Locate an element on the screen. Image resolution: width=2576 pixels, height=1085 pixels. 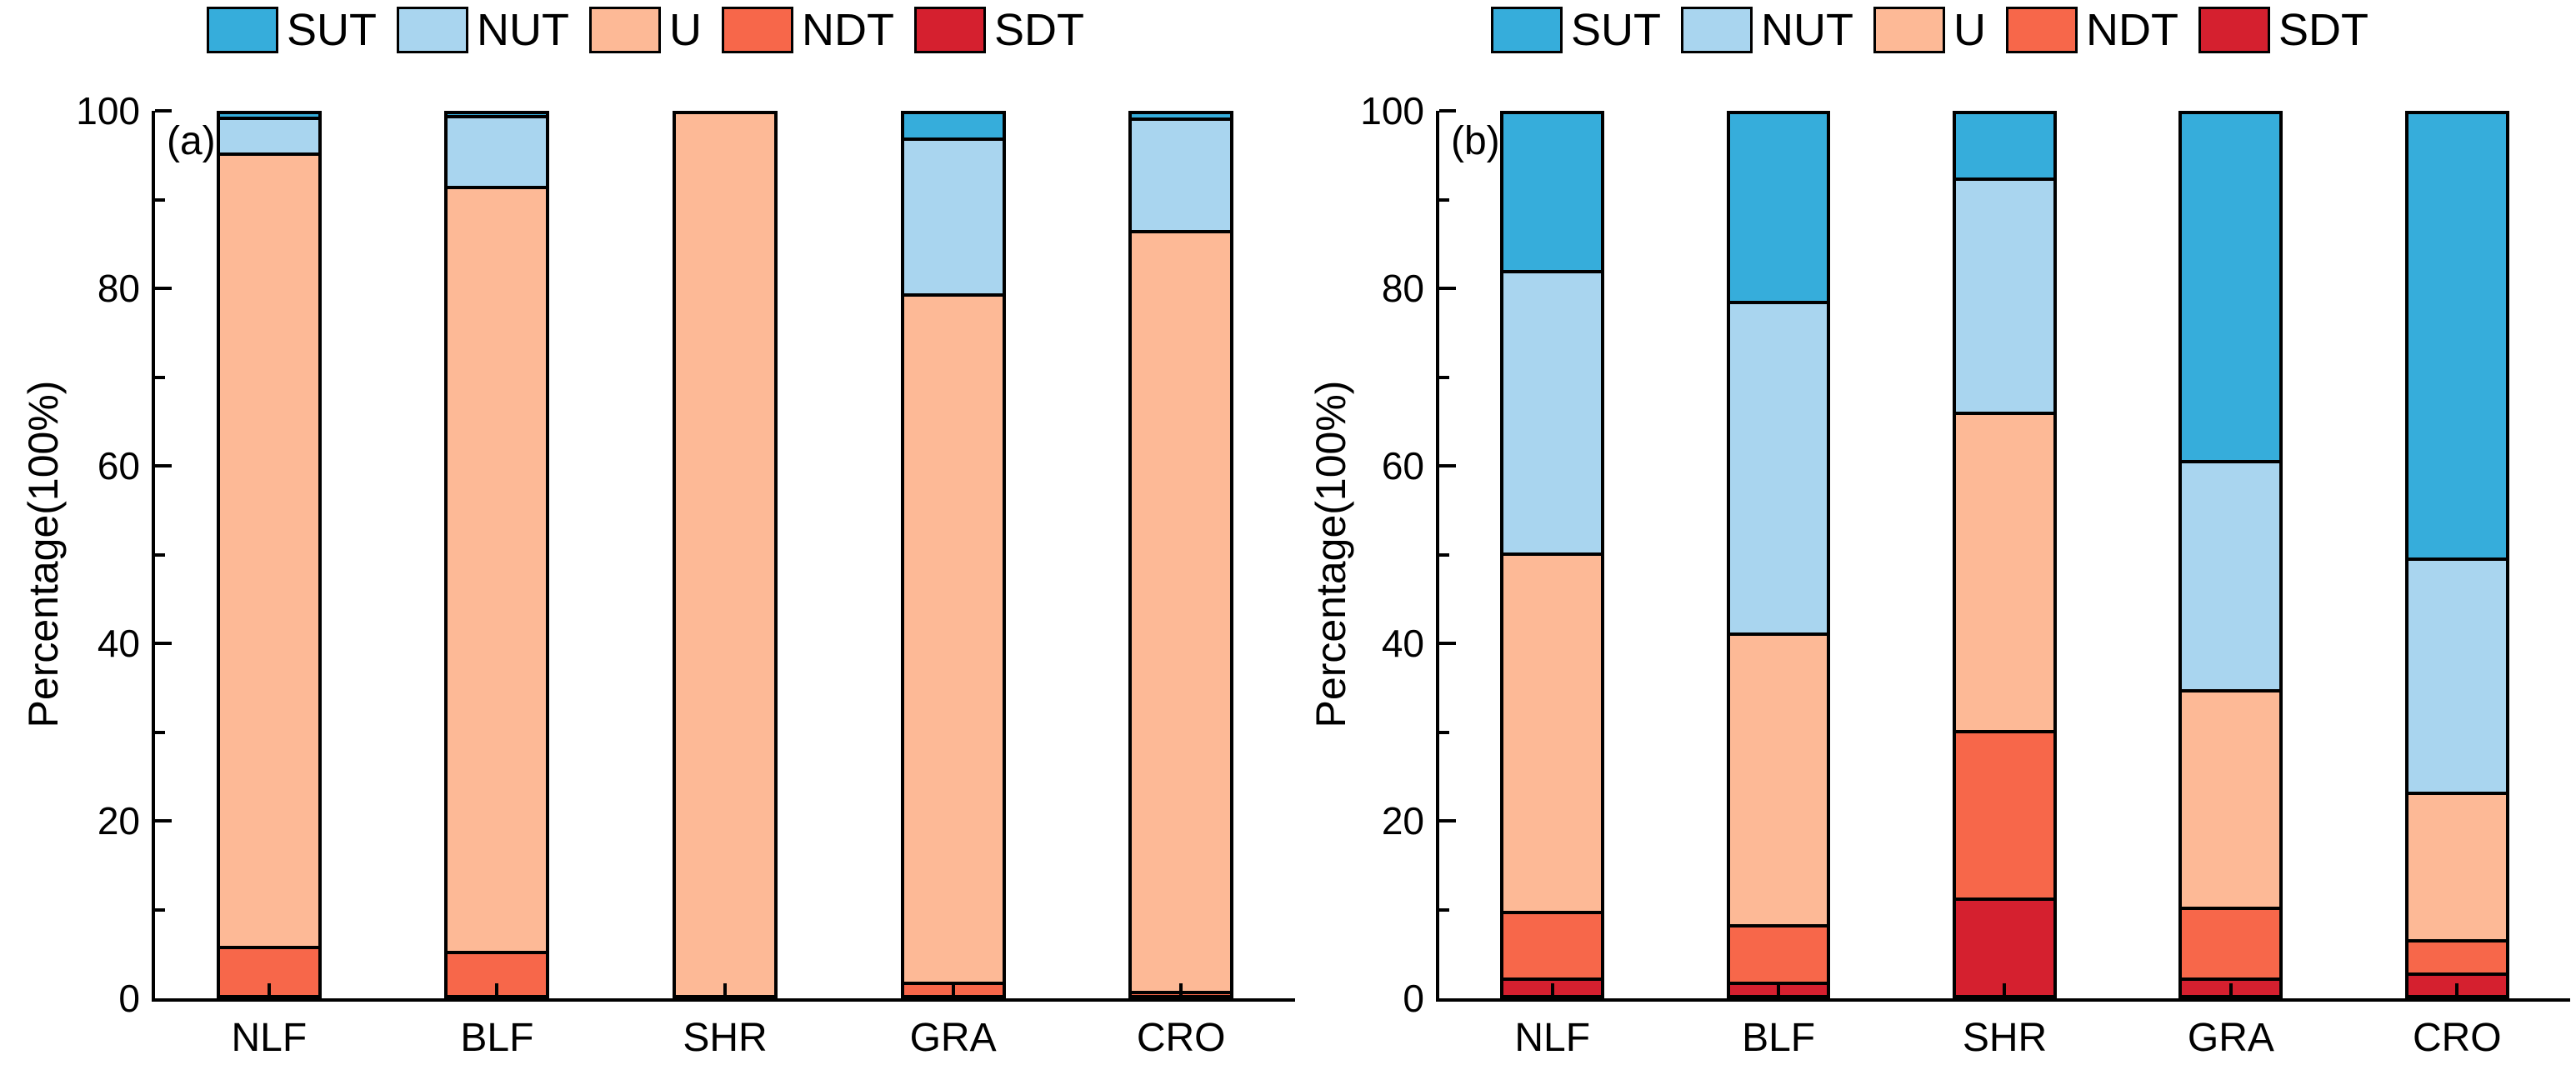
legend-label-ndt: NDT is located at coordinates (2132, 30).